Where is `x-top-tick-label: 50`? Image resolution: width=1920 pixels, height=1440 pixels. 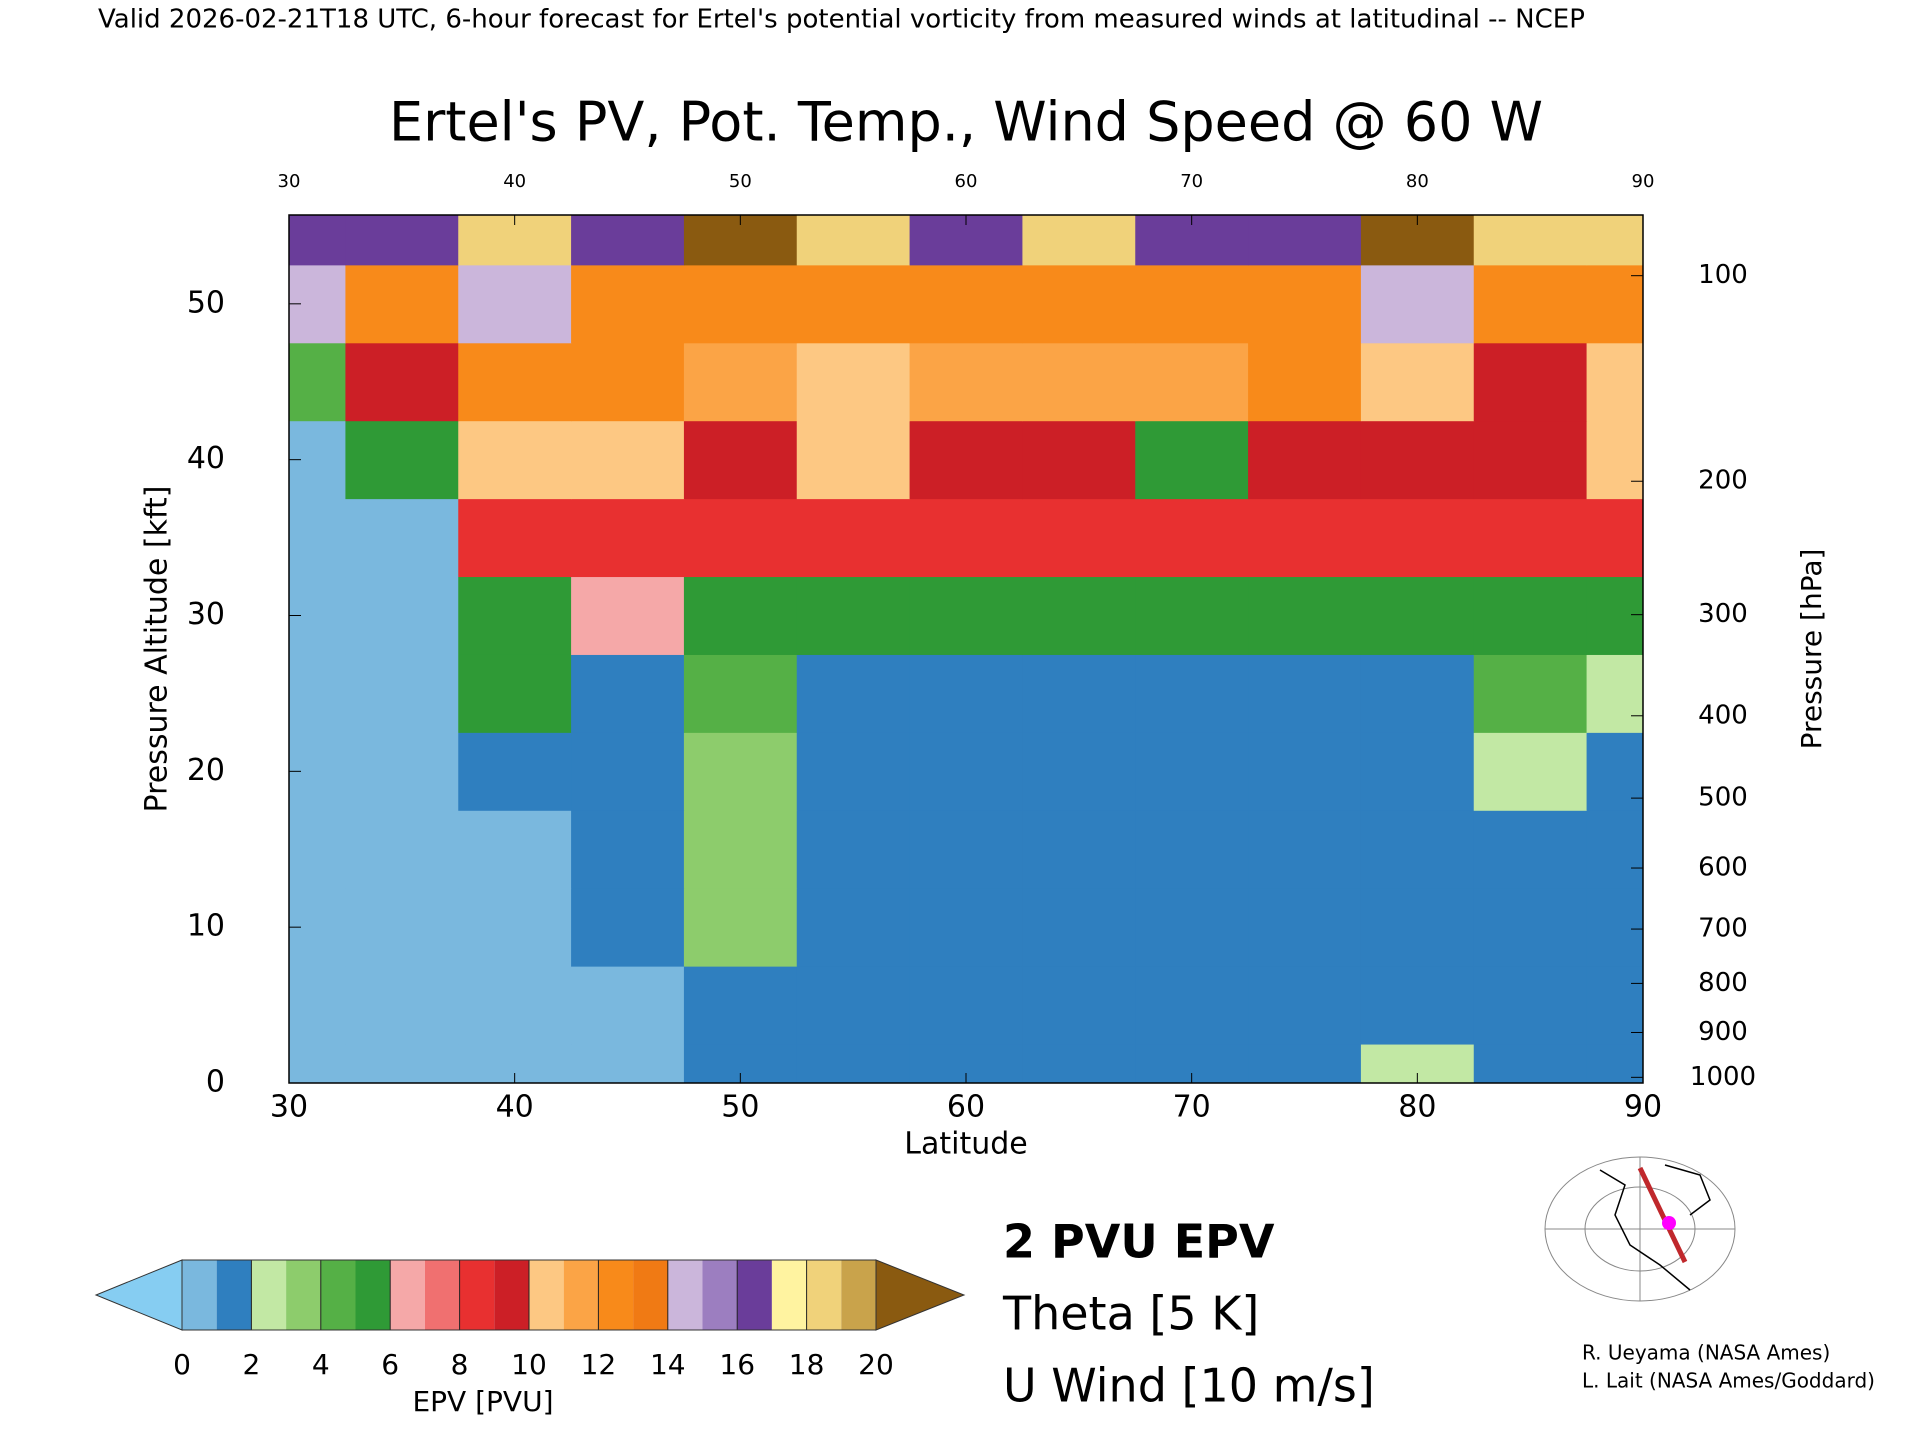 x-top-tick-label: 50 is located at coordinates (740, 181).